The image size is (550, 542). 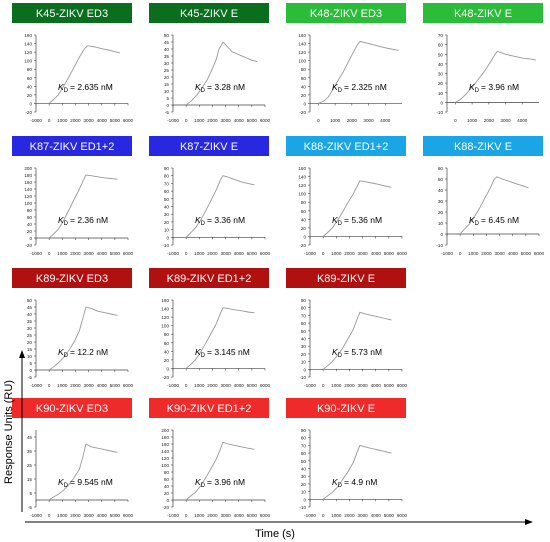 What do you see at coordinates (354, 483) in the screenshot?
I see `kd-annotation: KD = 4.9 nM` at bounding box center [354, 483].